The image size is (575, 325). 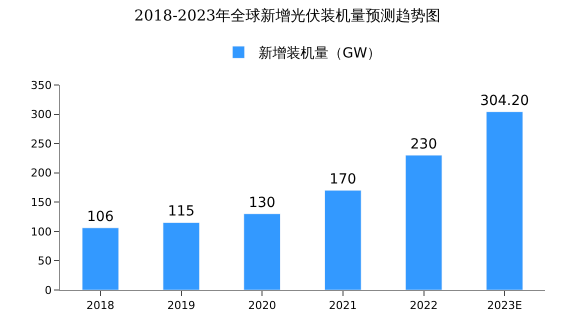 What do you see at coordinates (100, 305) in the screenshot?
I see `x-tick-label: 2018` at bounding box center [100, 305].